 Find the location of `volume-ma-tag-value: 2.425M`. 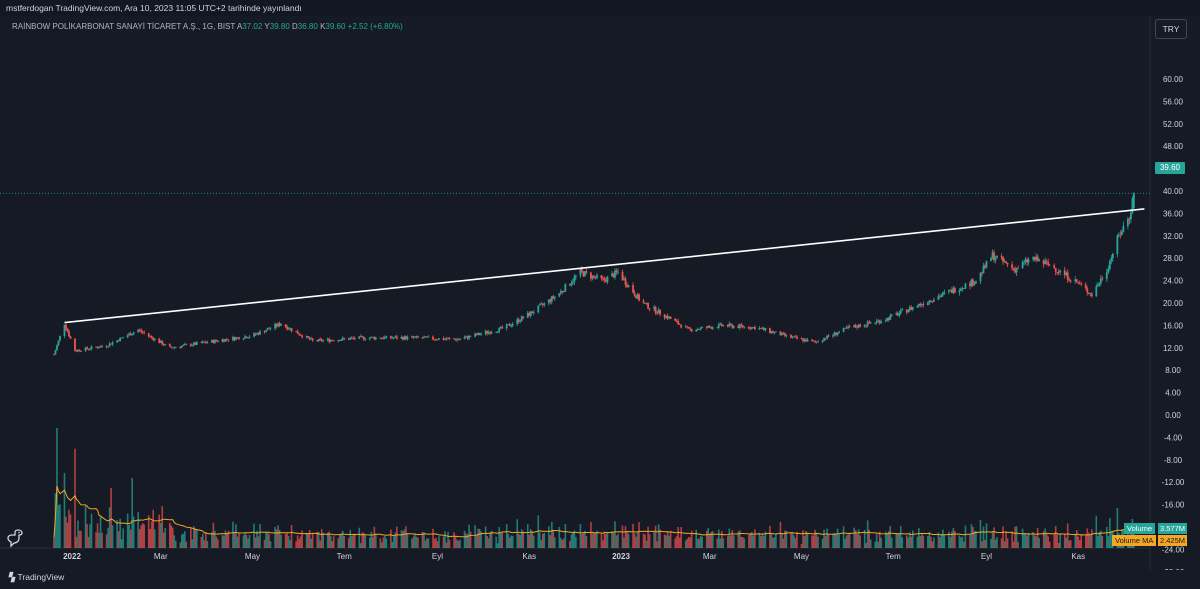

volume-ma-tag-value: 2.425M is located at coordinates (1173, 540).